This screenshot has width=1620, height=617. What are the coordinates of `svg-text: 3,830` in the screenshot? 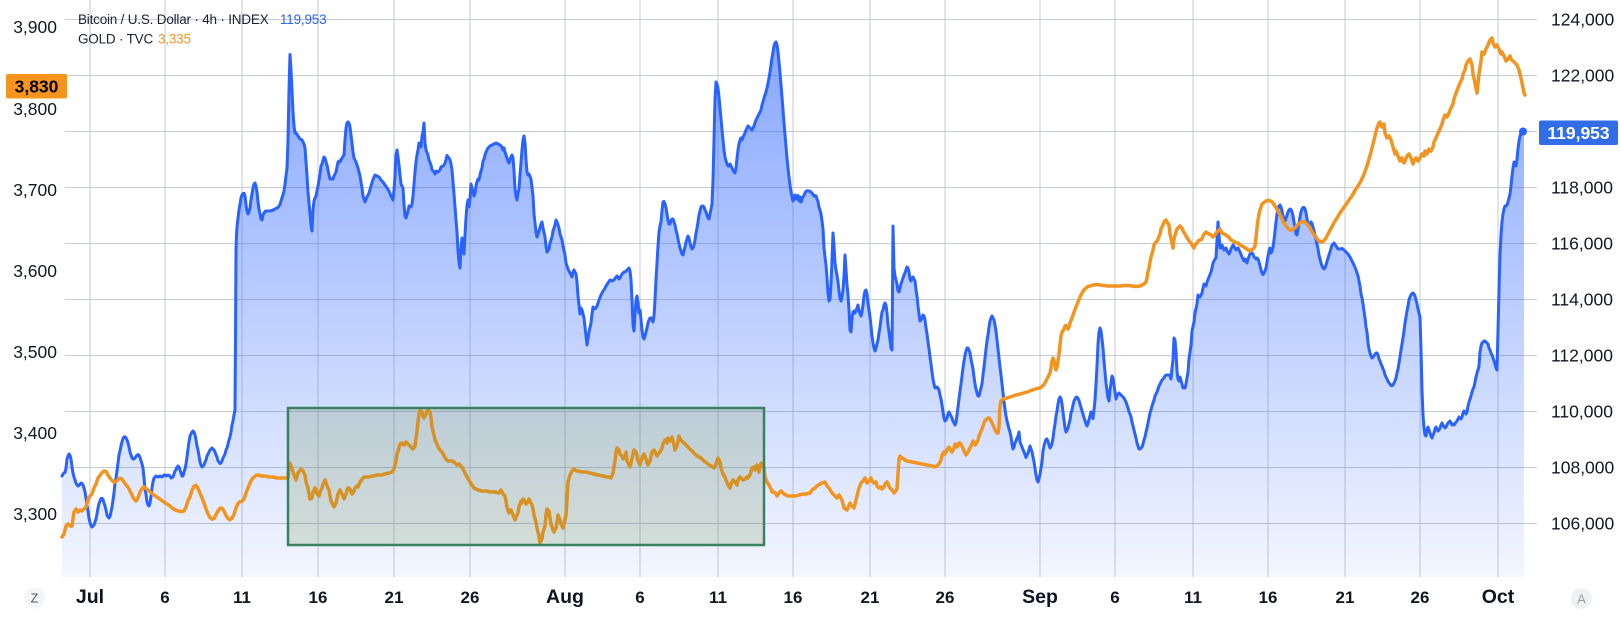 It's located at (37, 86).